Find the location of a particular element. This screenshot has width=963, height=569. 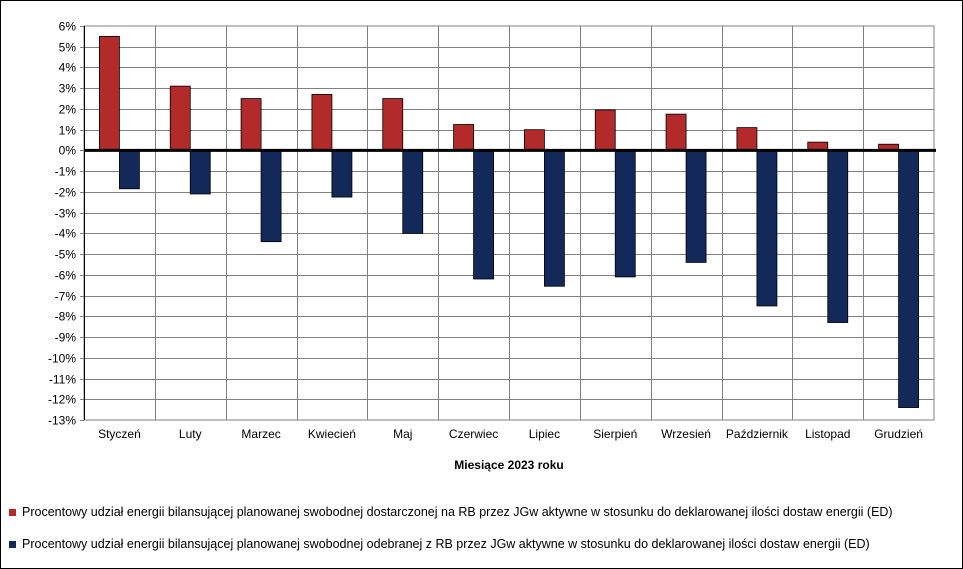

y-tick-label: -4% is located at coordinates (66, 234).